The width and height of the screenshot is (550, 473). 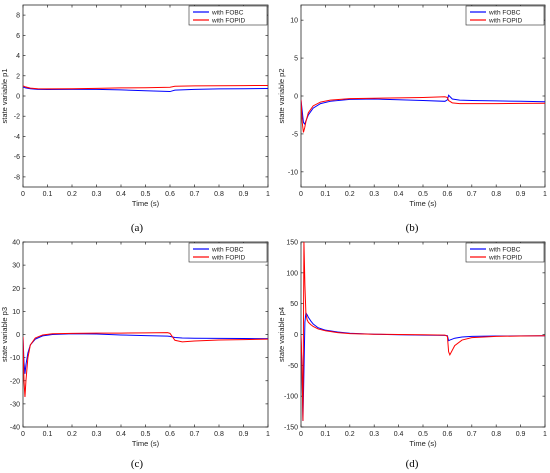 I want to click on y-tick-label: 8, so click(x=18, y=16).